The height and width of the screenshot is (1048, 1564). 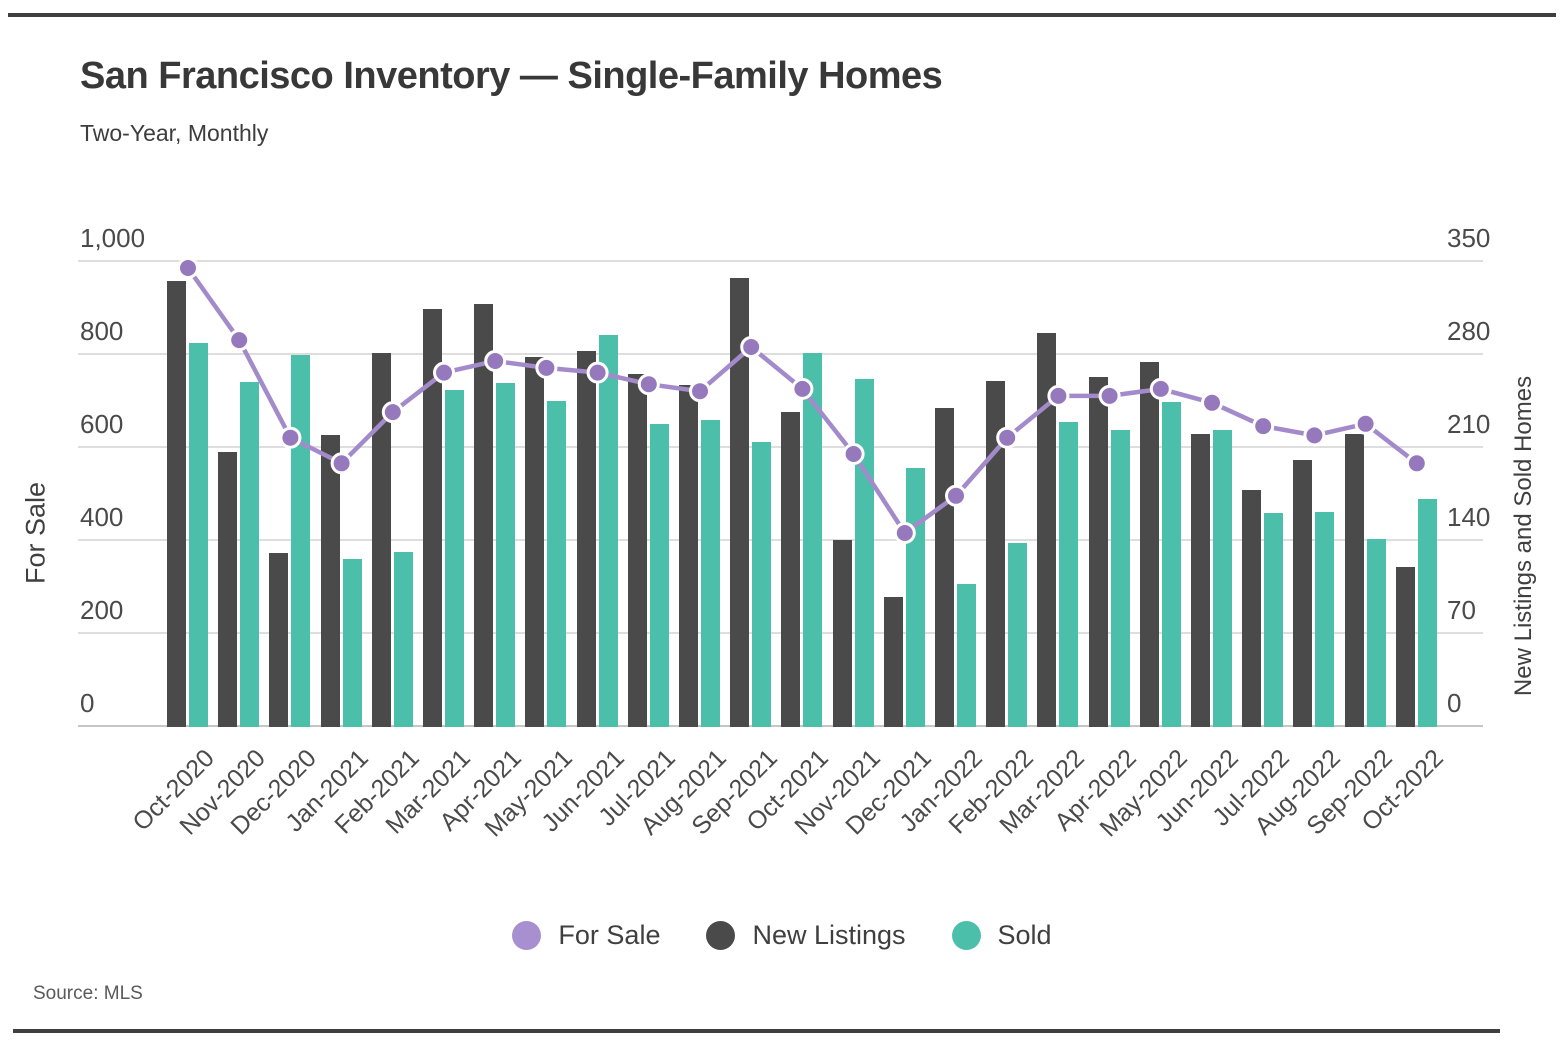 I want to click on y-tick-right: 140, so click(x=1469, y=517).